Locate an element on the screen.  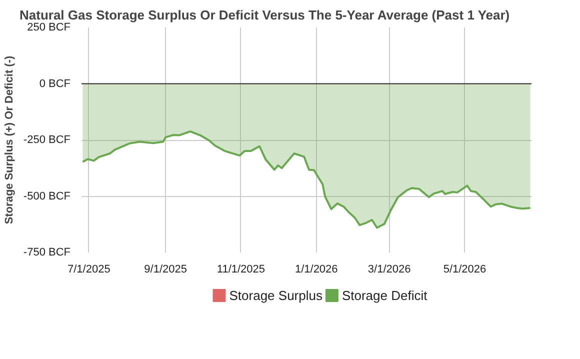
y-tick-label: -500 BCF is located at coordinates (47, 196).